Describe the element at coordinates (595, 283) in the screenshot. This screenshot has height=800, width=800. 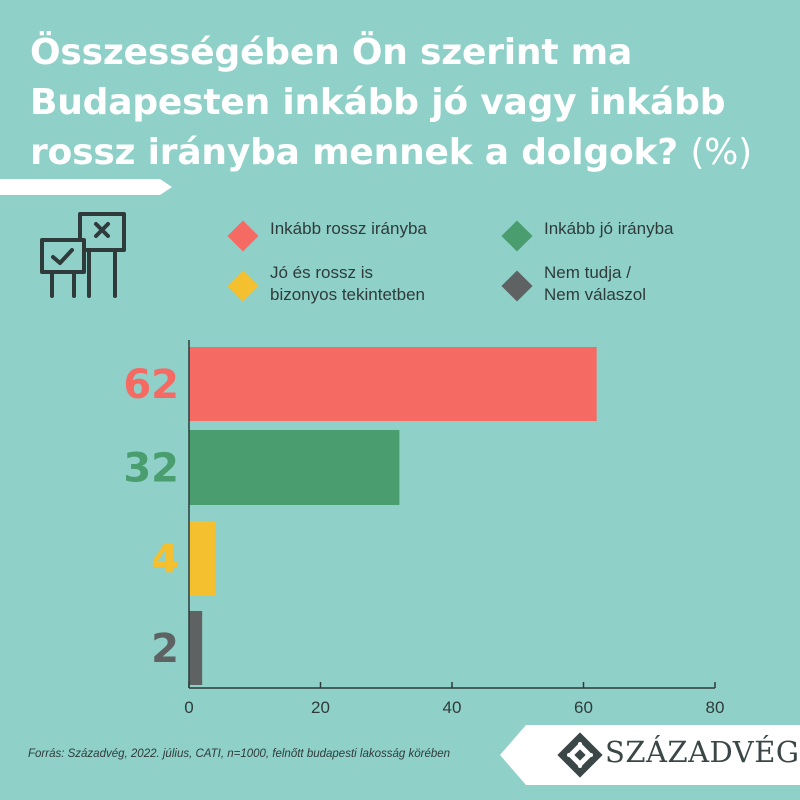
I see `legend-label: Nem tudja / Nem válaszol` at that location.